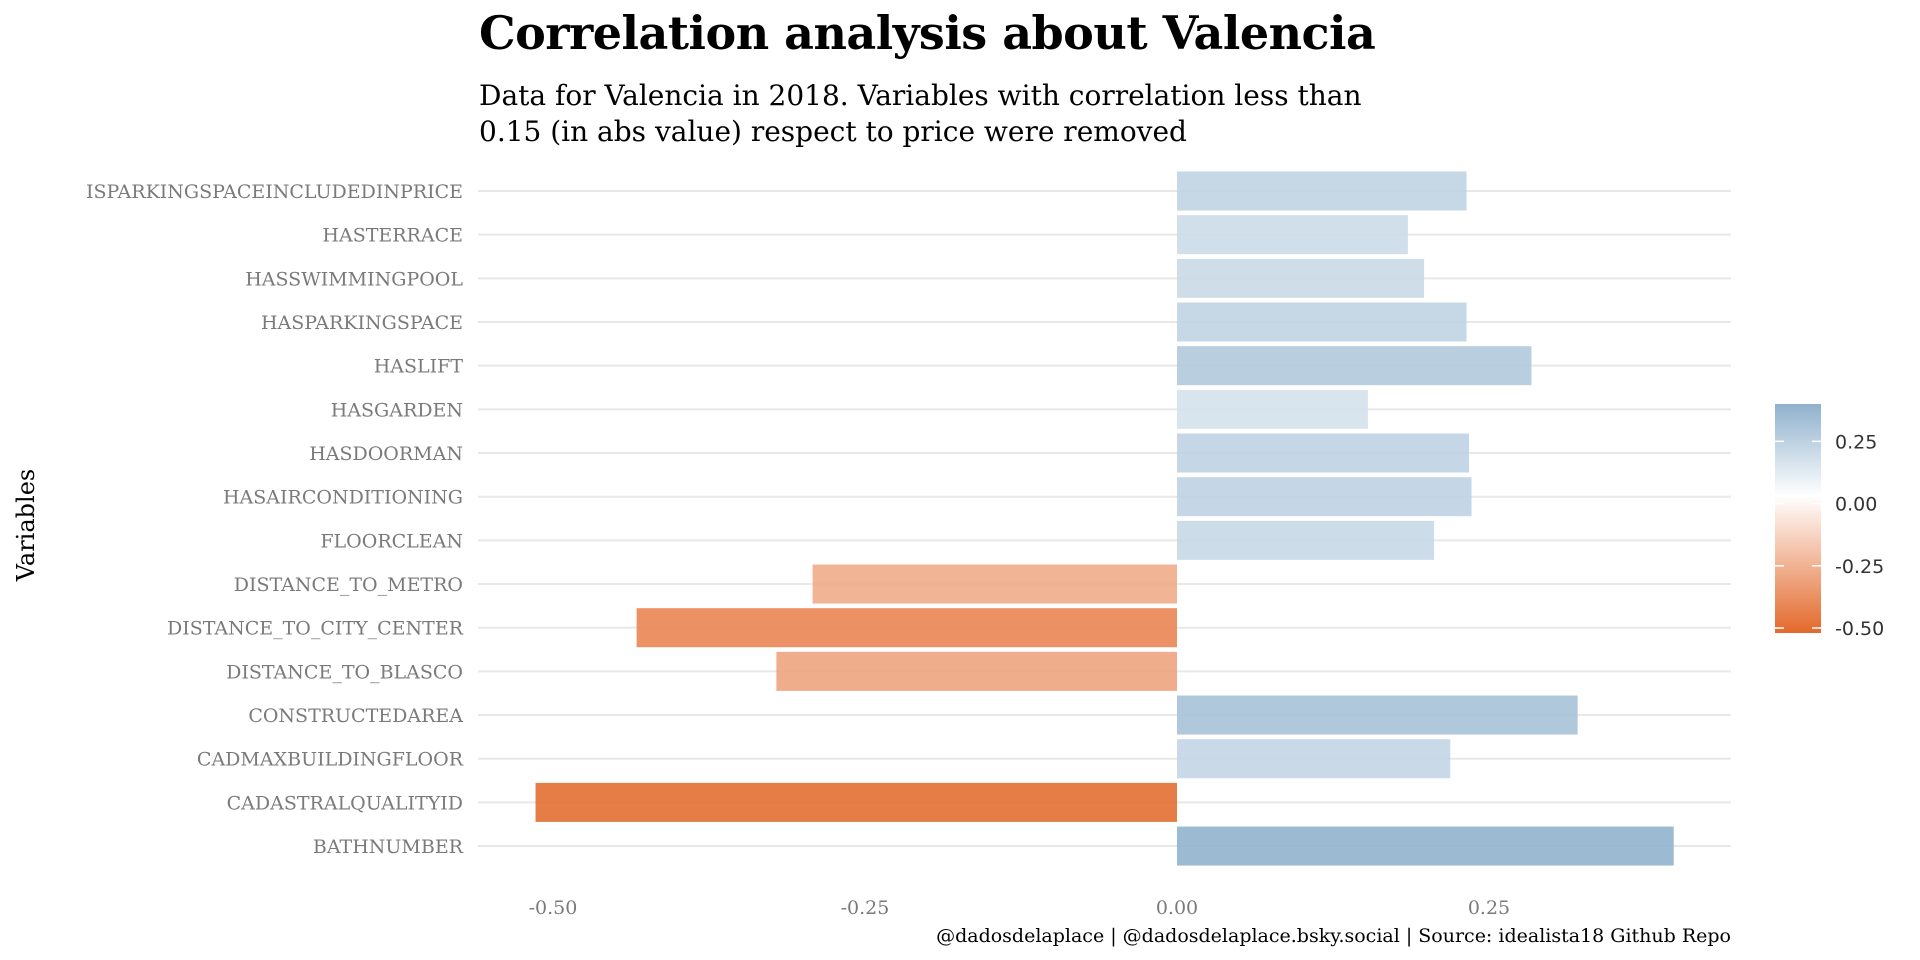 Image resolution: width=1920 pixels, height=960 pixels. I want to click on y-tick-label: HASSWIMMINGPOOL, so click(354, 279).